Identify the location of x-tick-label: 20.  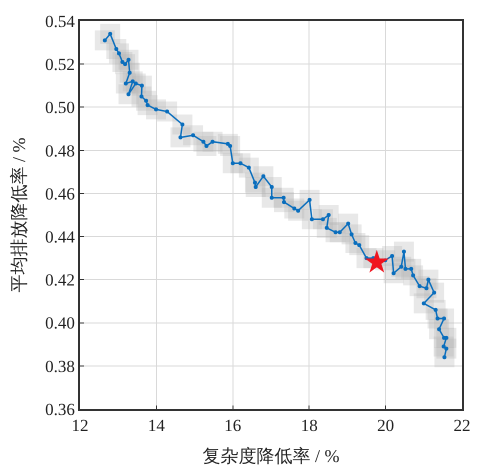
(385, 426).